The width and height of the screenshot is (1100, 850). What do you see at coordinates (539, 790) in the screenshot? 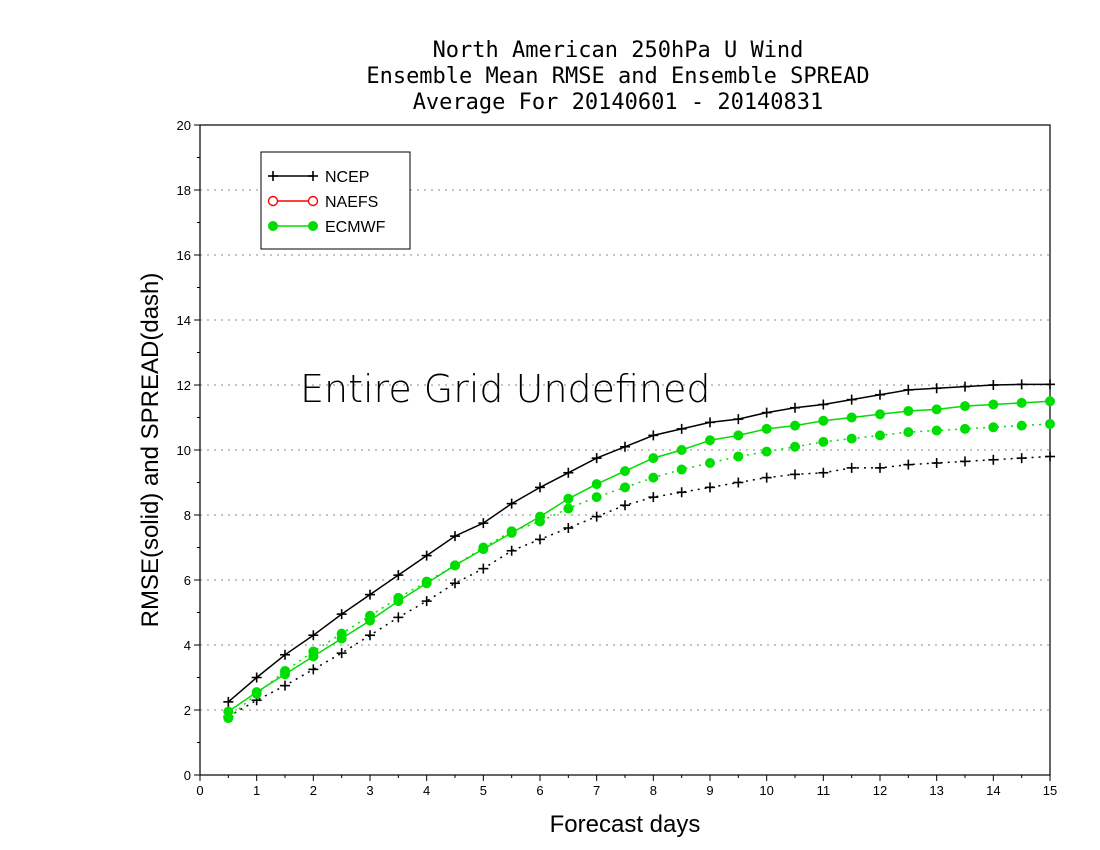
I see `x-tick-label: 6` at bounding box center [539, 790].